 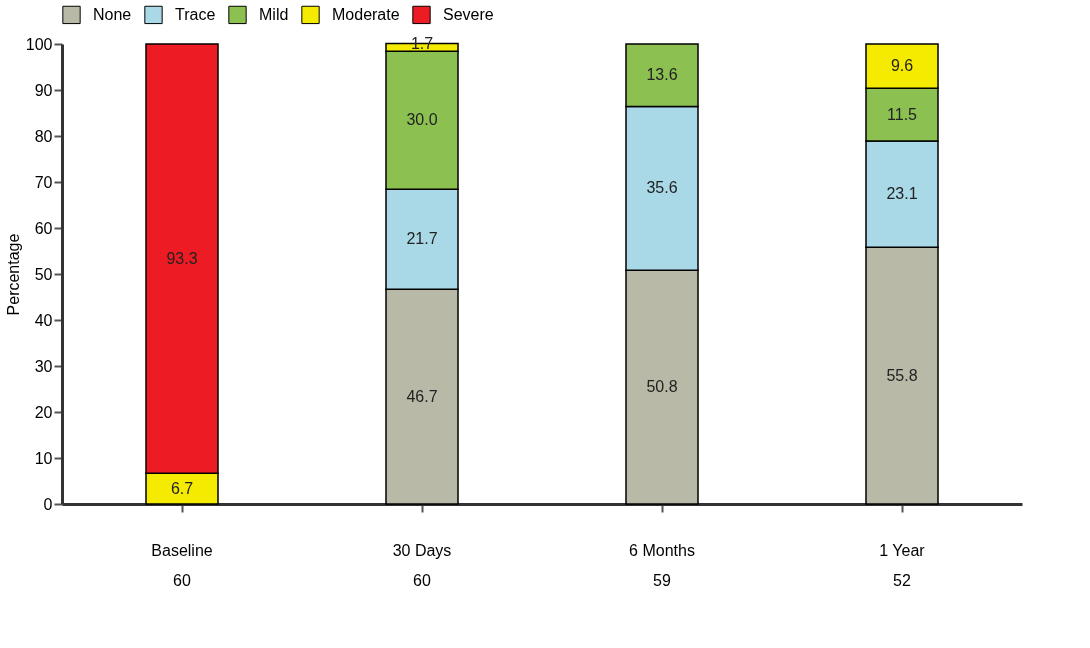 What do you see at coordinates (43, 458) in the screenshot?
I see `y-tick-label: 10` at bounding box center [43, 458].